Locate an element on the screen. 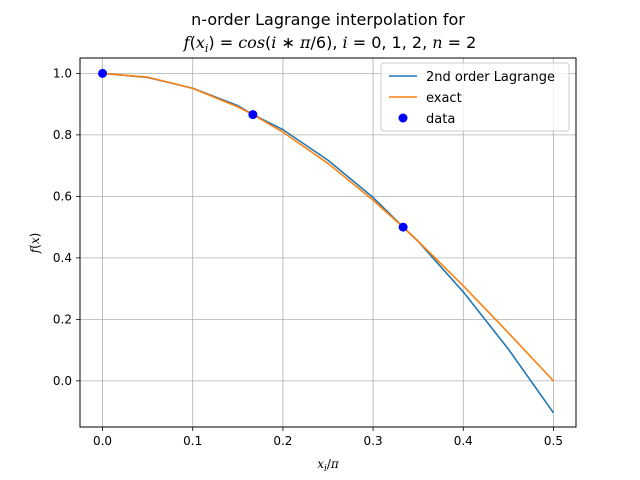  legend-label-data: data is located at coordinates (440, 119).